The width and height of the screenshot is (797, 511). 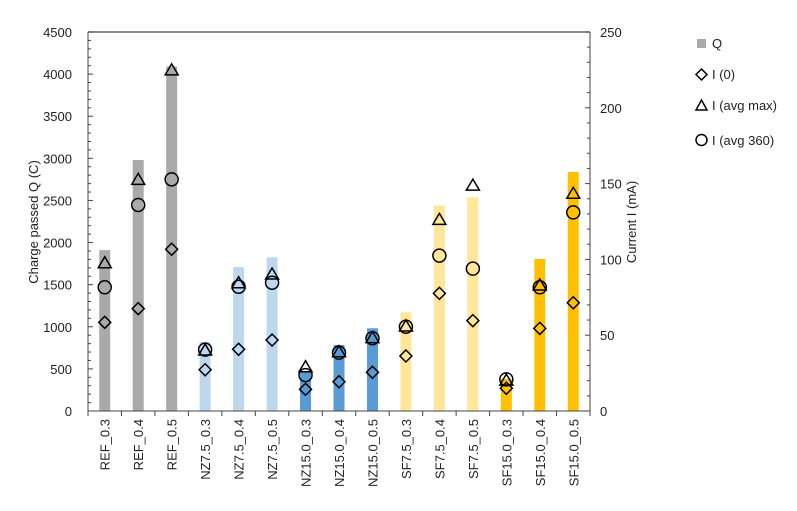 I want to click on marker-diamond-REF_0.5, so click(x=171, y=249).